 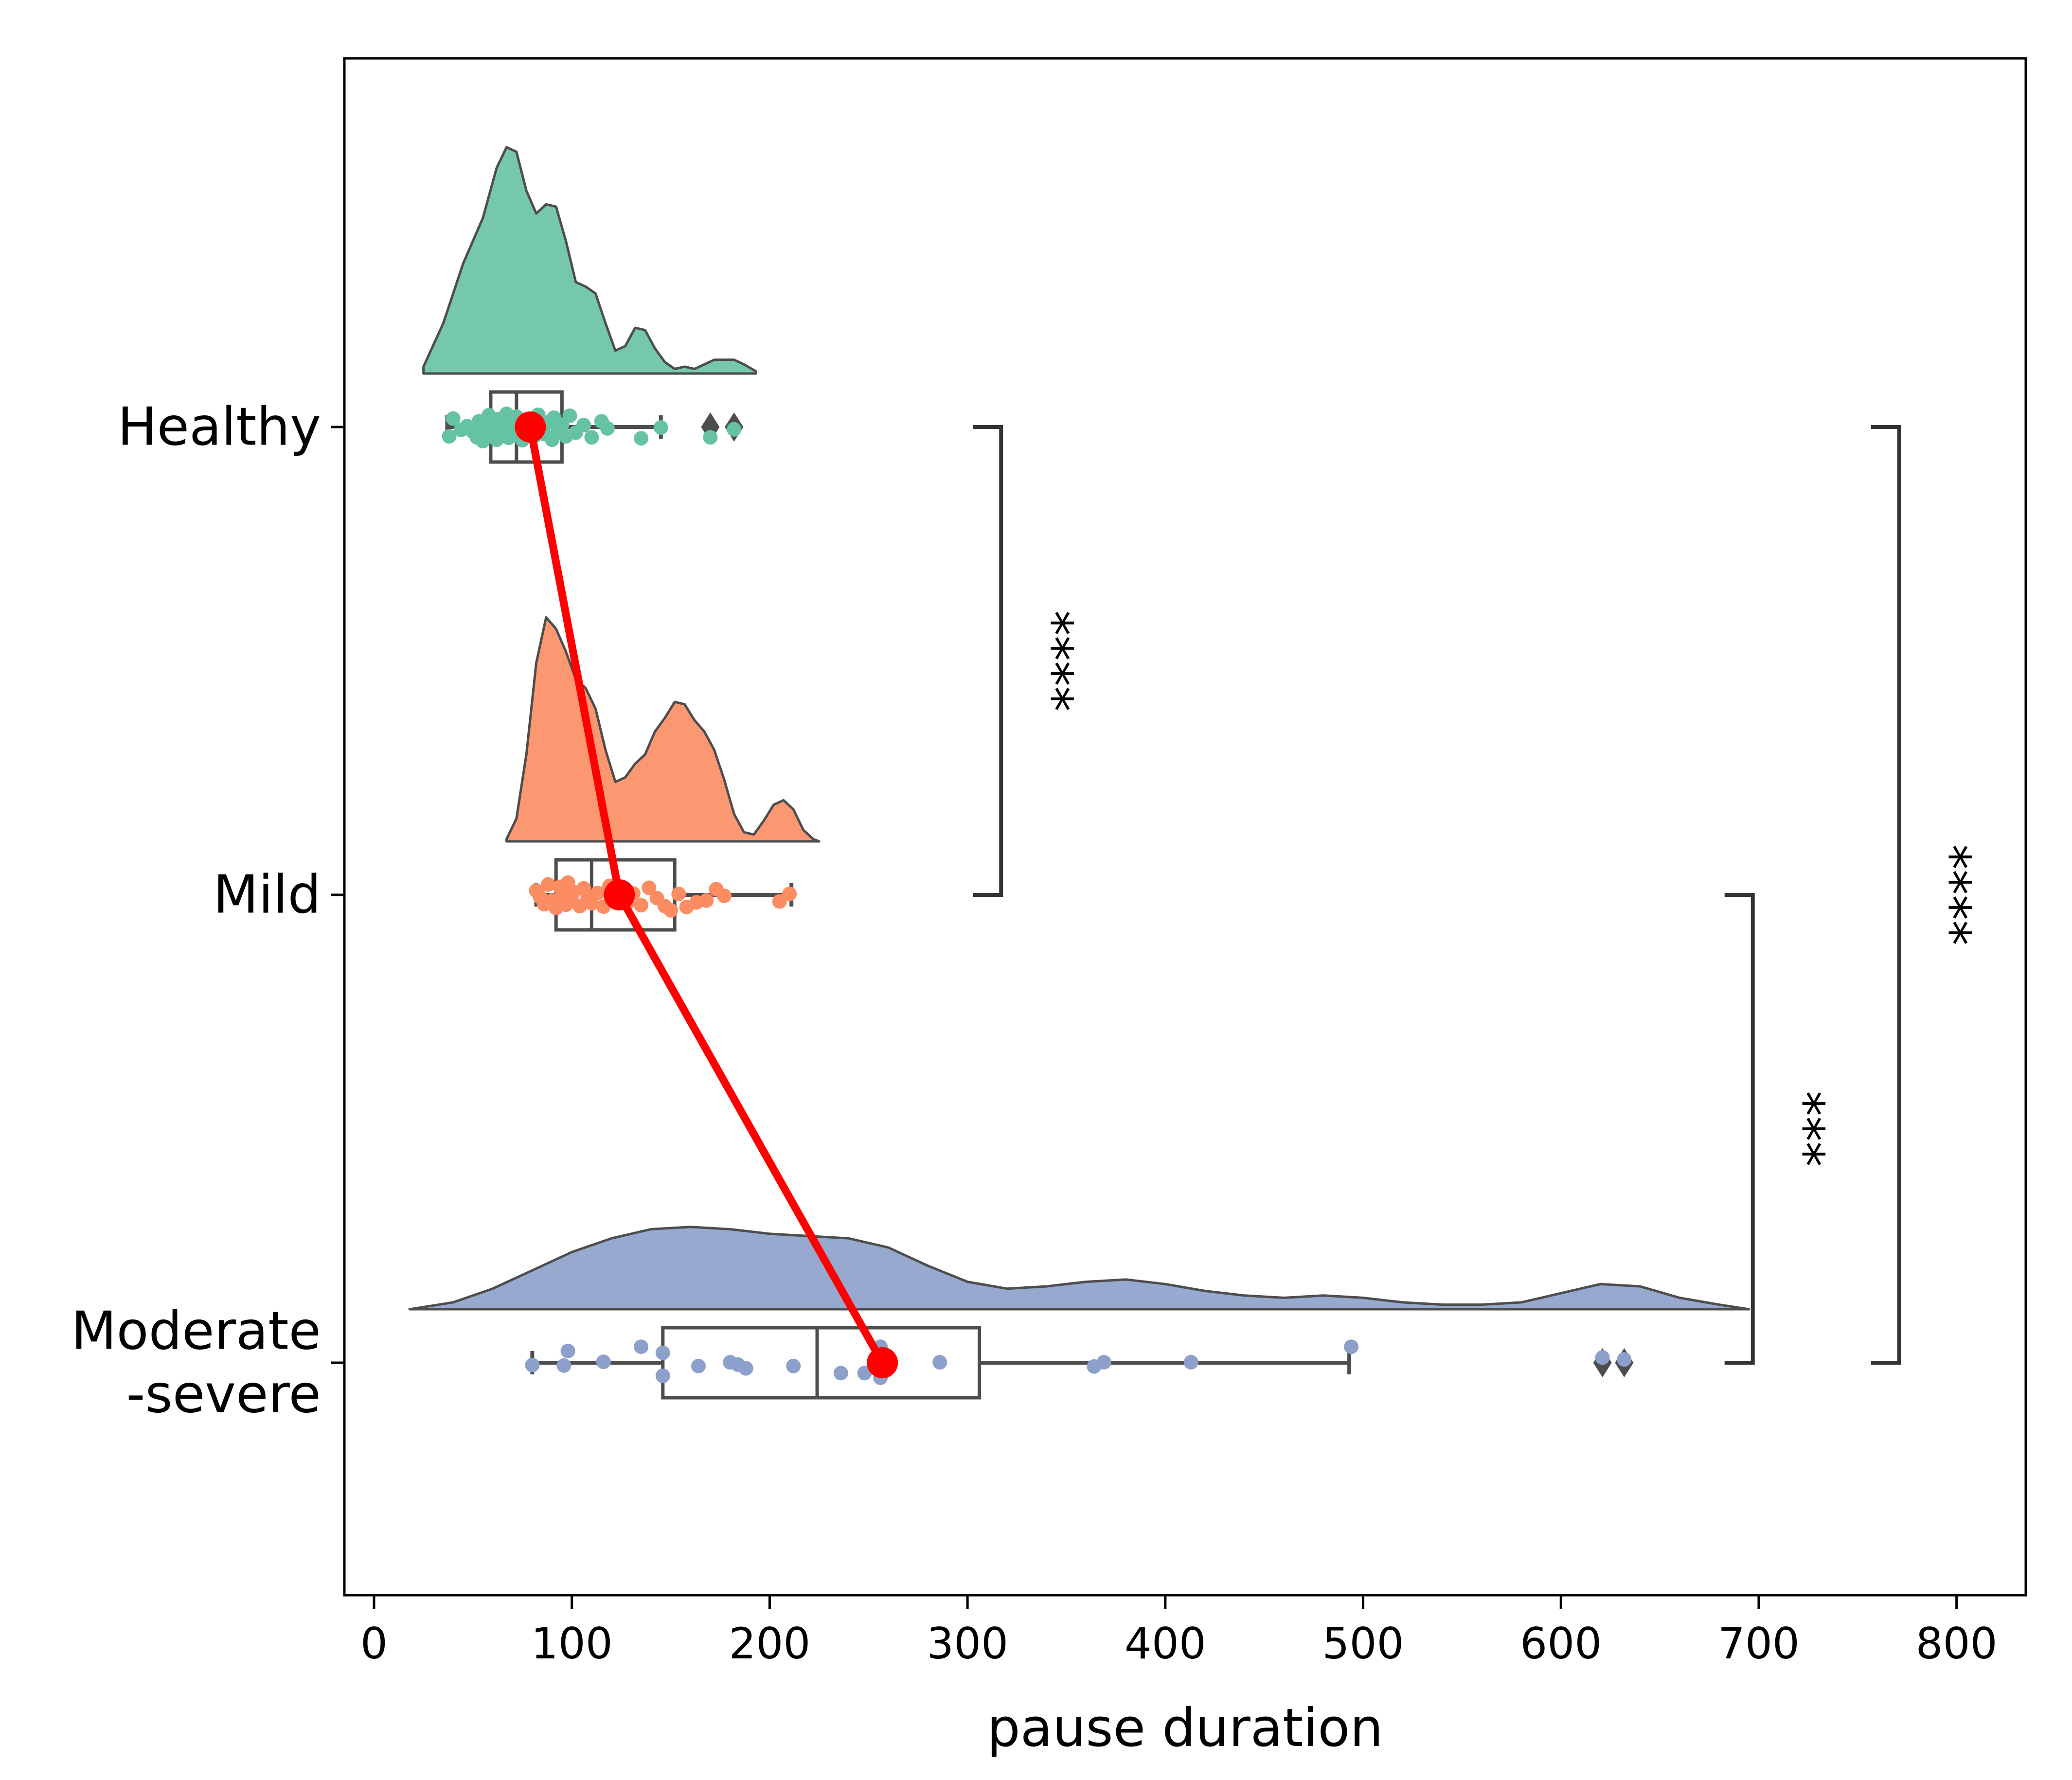 I want to click on x-tick-label: 0, so click(x=374, y=1644).